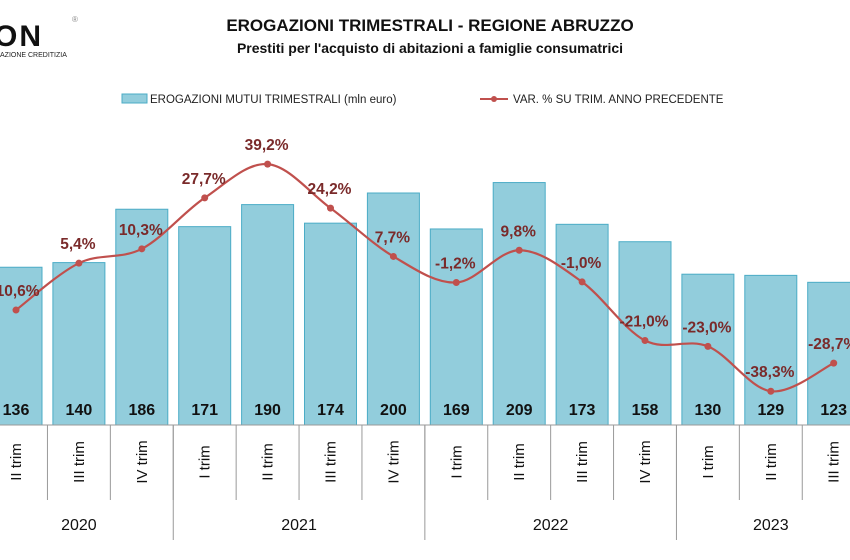 The width and height of the screenshot is (850, 560). What do you see at coordinates (330, 410) in the screenshot?
I see `bar-value-label: 174` at bounding box center [330, 410].